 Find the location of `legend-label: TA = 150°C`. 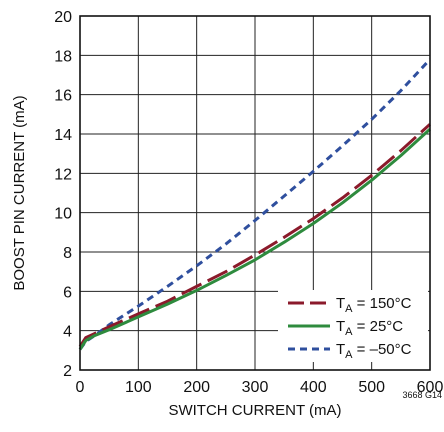

legend-label: TA = 150°C is located at coordinates (374, 305).